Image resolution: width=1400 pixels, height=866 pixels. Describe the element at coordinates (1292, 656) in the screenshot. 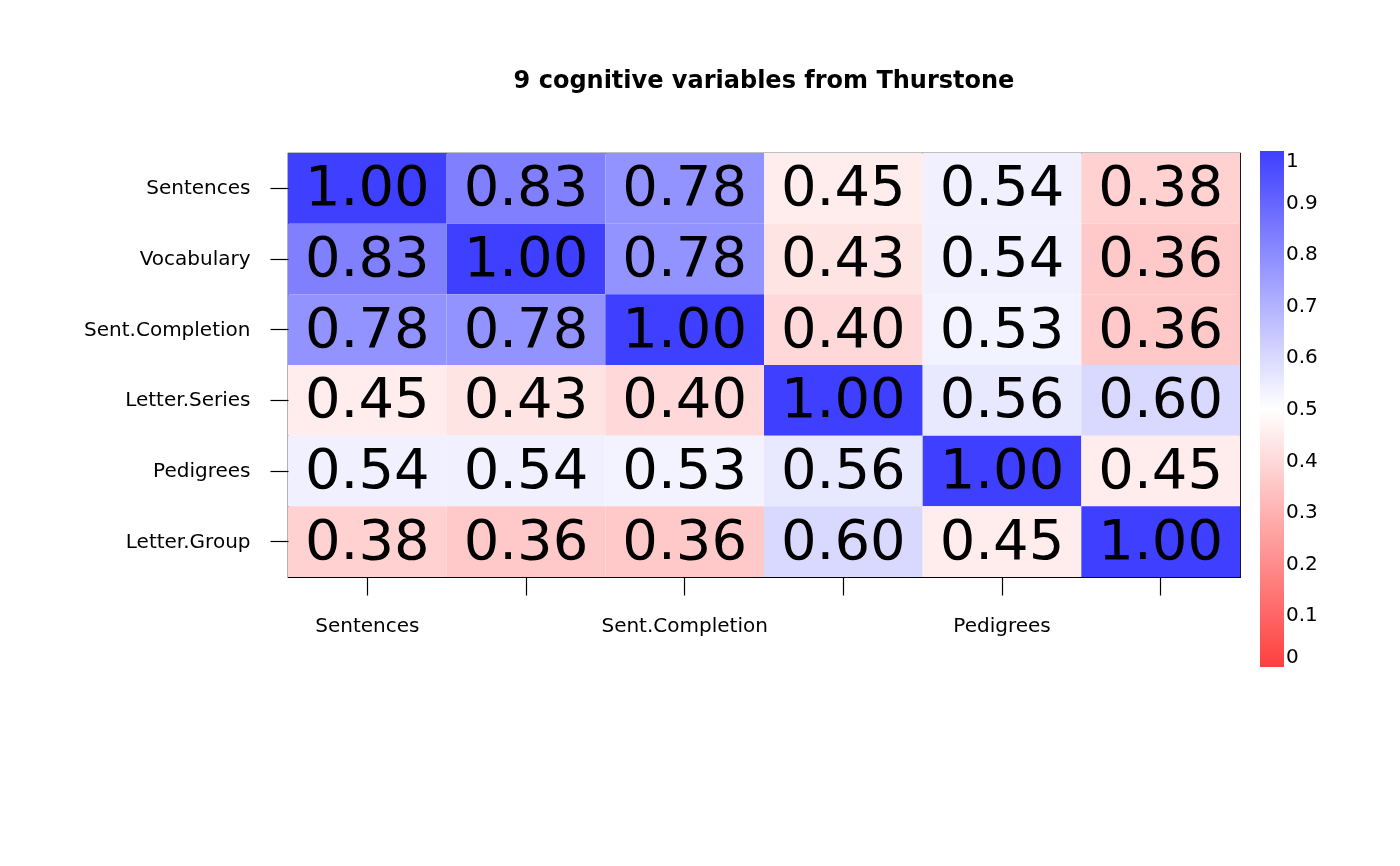

I see `color-bar-label: 0` at that location.